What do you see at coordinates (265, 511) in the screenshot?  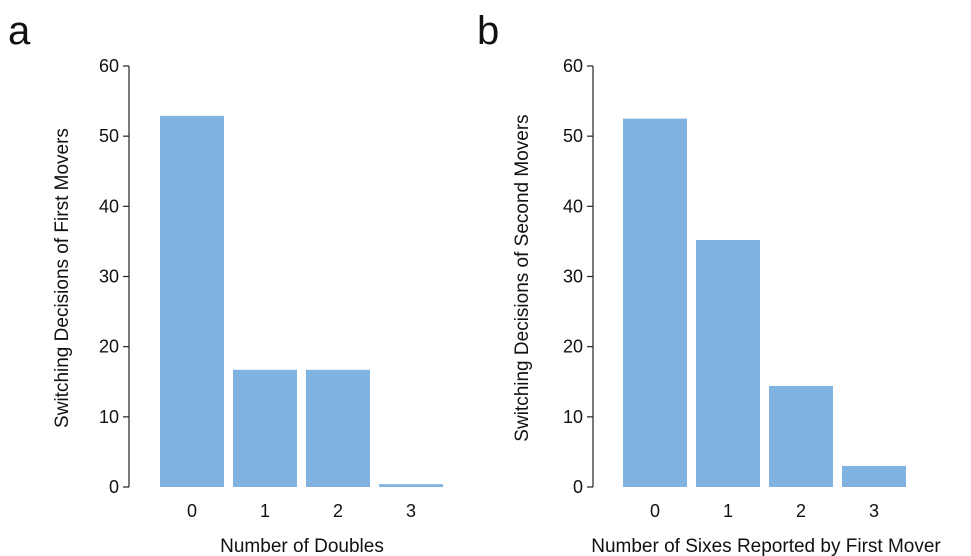 I see `panel-a-x-tick-label-1: 1` at bounding box center [265, 511].